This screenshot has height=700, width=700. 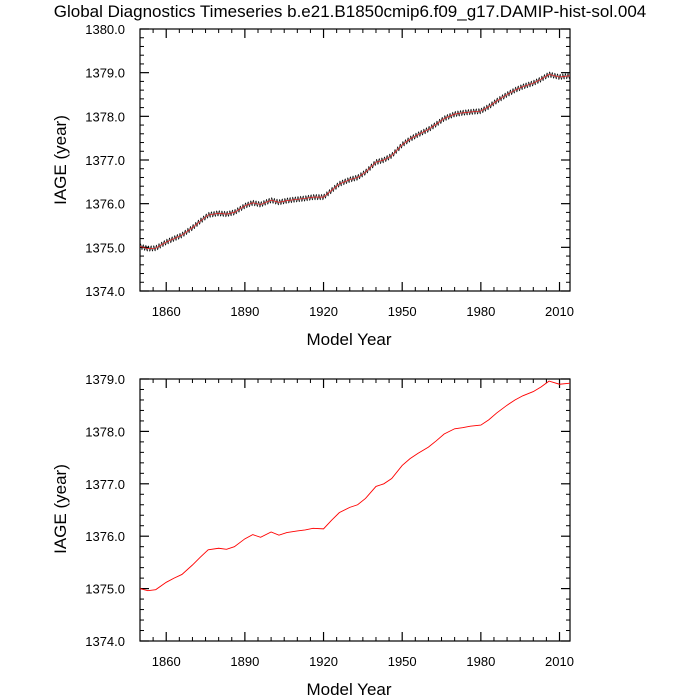 I want to click on y-tick-label: 1380.0, so click(x=105, y=29).